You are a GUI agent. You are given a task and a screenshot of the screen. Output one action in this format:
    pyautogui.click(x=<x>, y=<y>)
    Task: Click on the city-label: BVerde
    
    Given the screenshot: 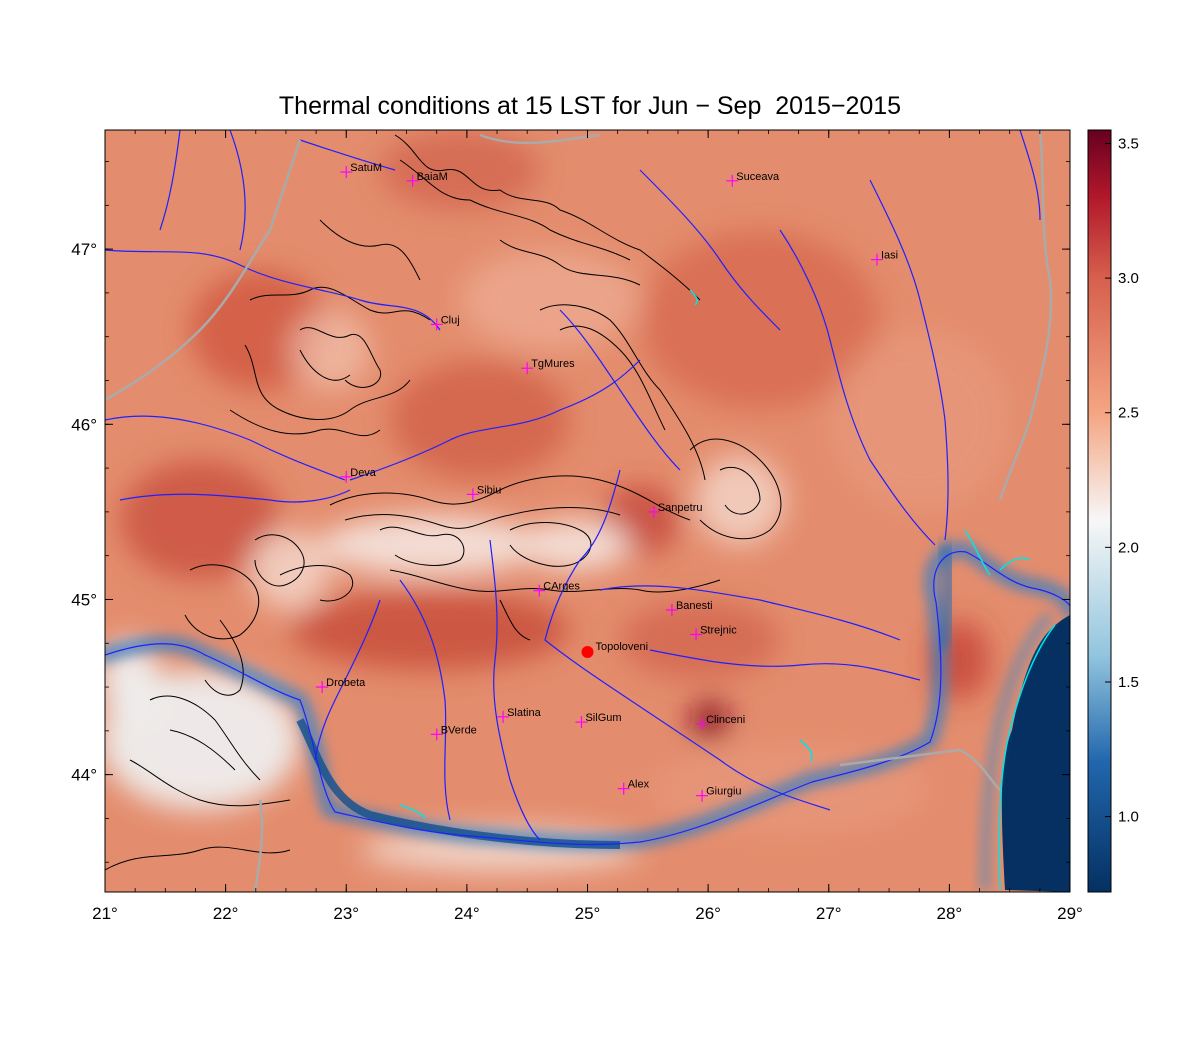 What is the action you would take?
    pyautogui.click(x=459, y=730)
    